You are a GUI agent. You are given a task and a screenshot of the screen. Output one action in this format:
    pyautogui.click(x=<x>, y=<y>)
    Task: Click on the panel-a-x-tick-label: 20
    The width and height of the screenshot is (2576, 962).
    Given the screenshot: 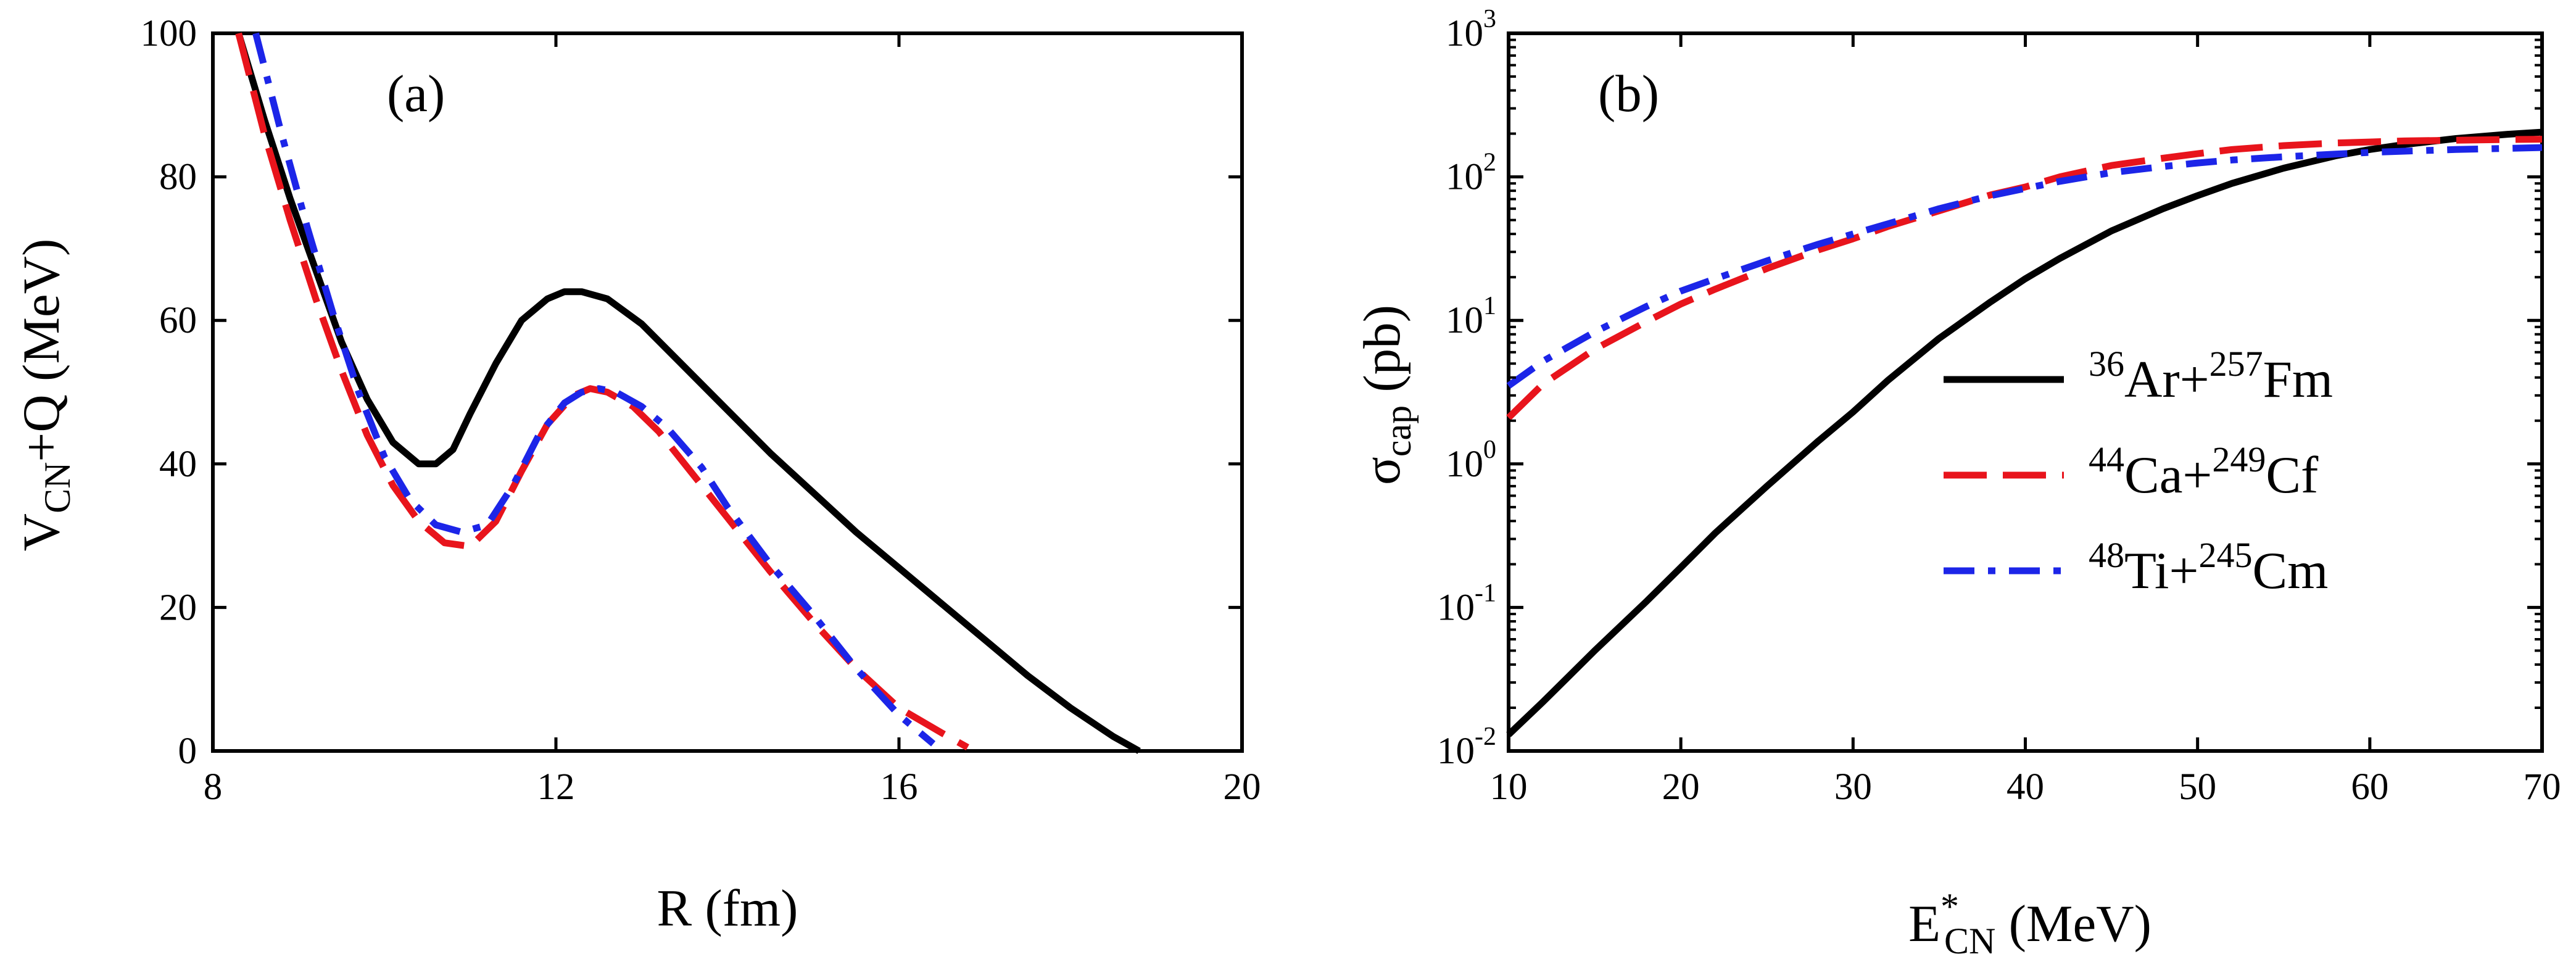 What is the action you would take?
    pyautogui.click(x=1242, y=787)
    